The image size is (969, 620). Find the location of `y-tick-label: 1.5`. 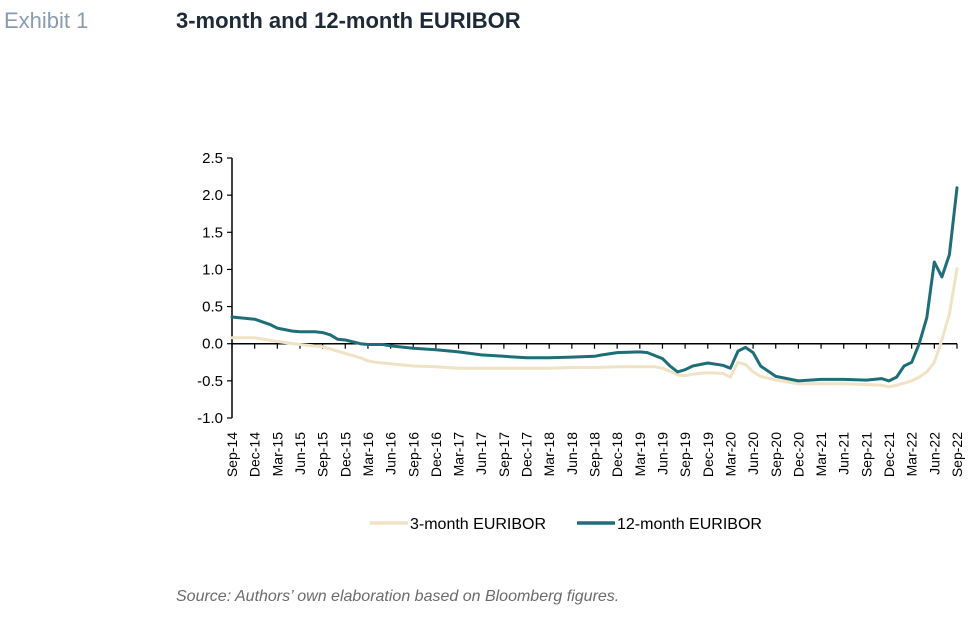

y-tick-label: 1.5 is located at coordinates (212, 232).